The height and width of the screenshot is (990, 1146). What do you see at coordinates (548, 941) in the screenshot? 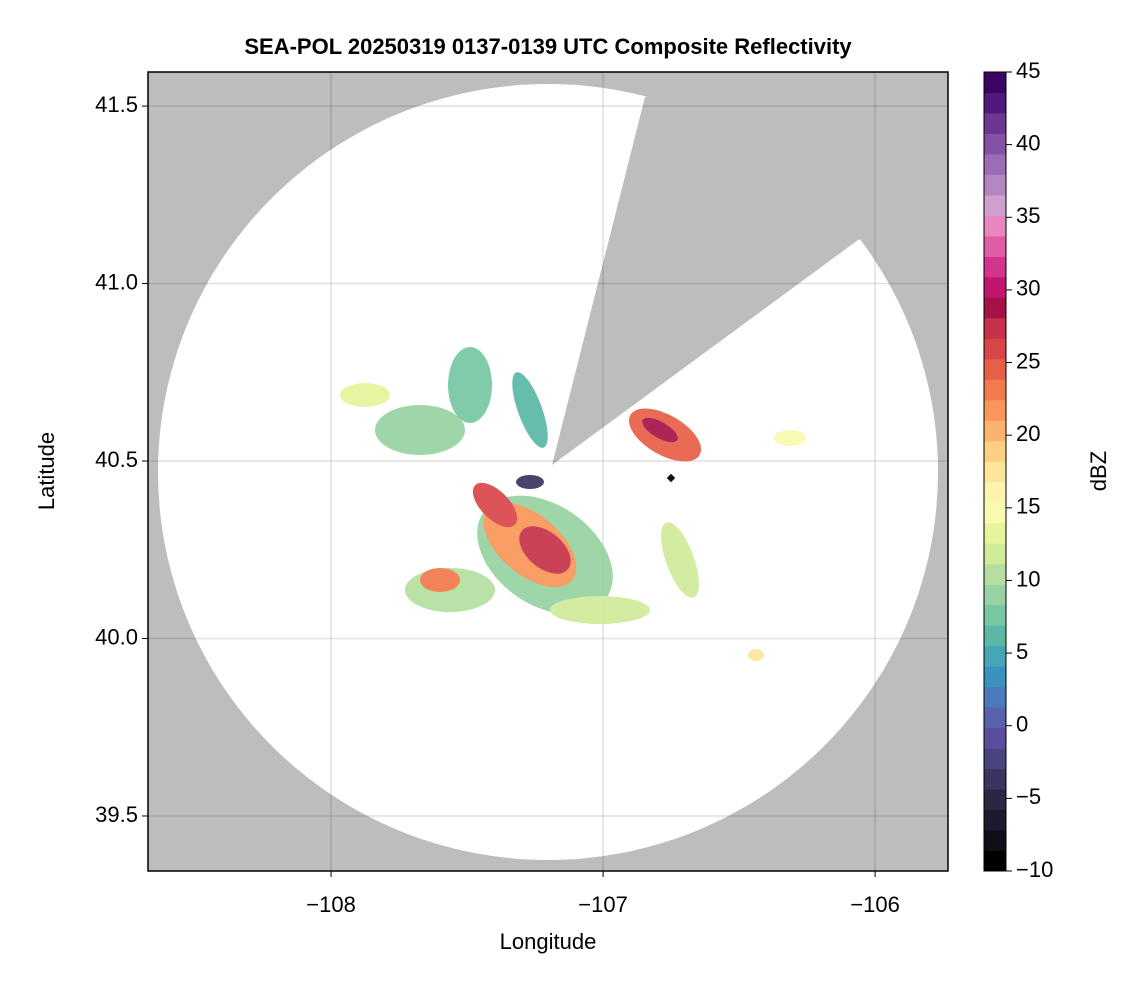
I see `x-axis-title: Longitude` at bounding box center [548, 941].